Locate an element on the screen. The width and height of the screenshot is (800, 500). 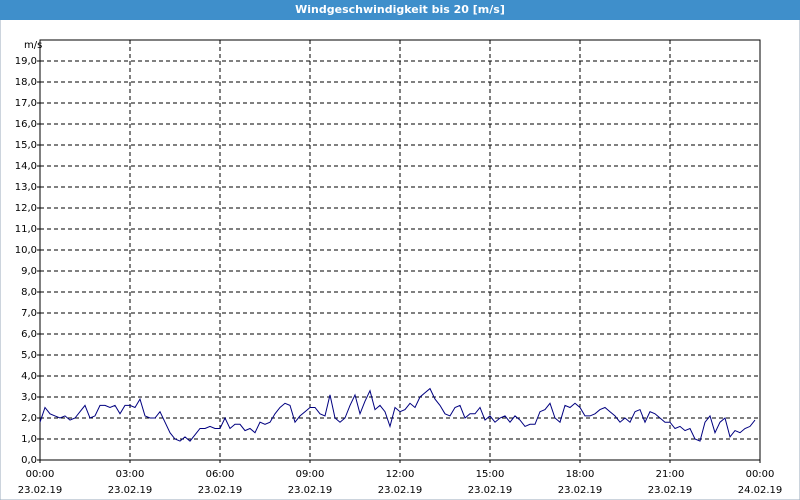
x-tick-label: 18:00 is located at coordinates (580, 474).